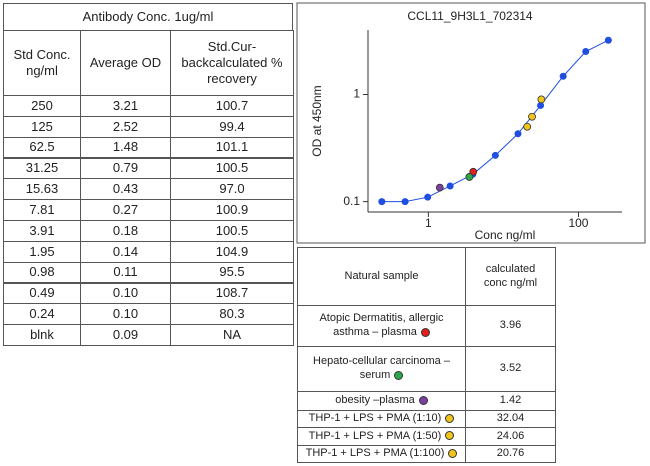  I want to click on cell-text: 20.76, so click(510, 453).